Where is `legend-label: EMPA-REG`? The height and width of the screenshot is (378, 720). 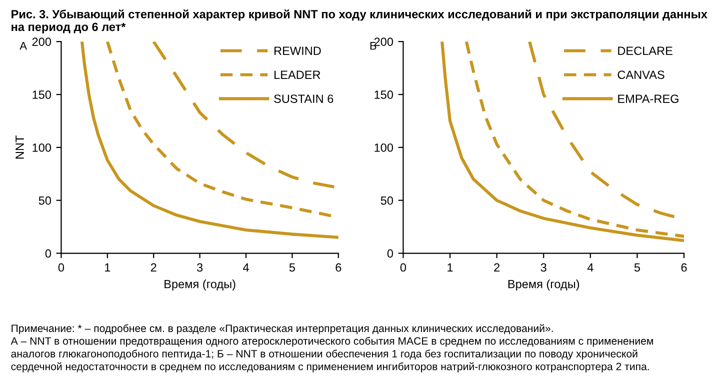
legend-label: EMPA-REG is located at coordinates (648, 98).